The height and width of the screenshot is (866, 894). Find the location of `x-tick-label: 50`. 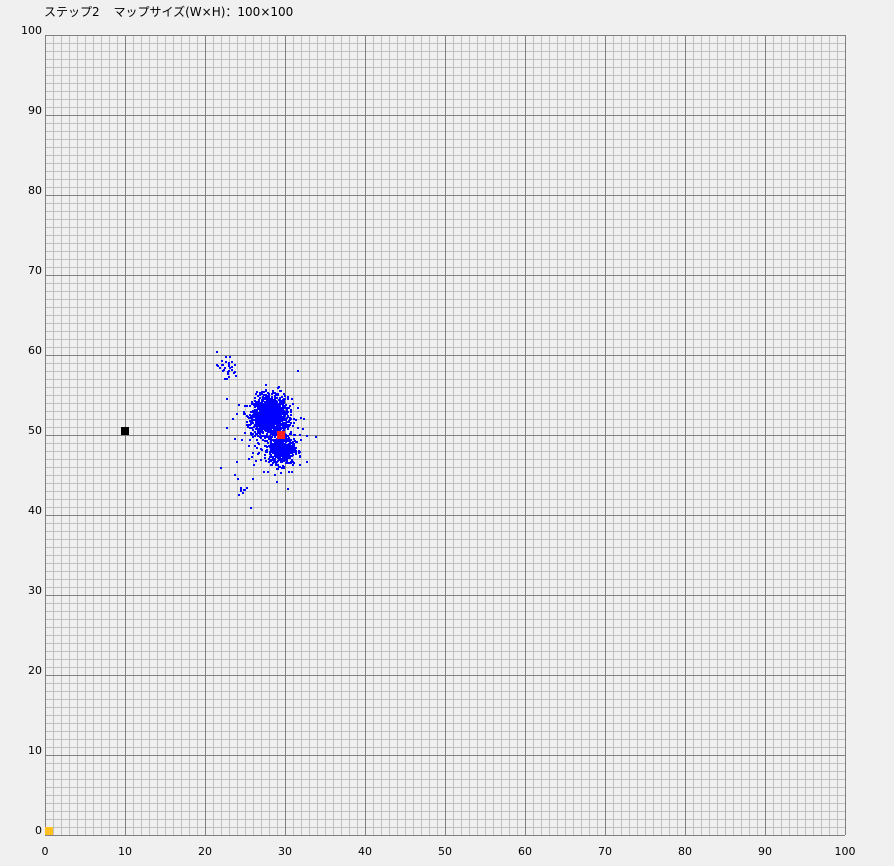

x-tick-label: 50 is located at coordinates (445, 851).